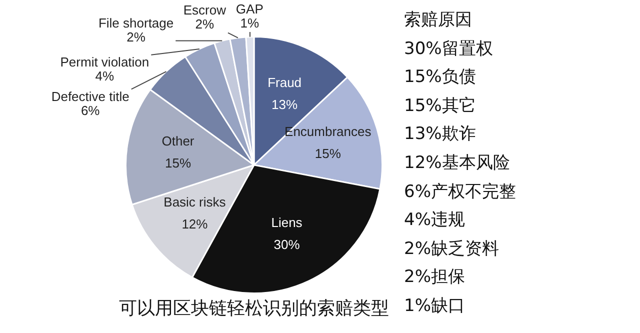 The width and height of the screenshot is (640, 333). Describe the element at coordinates (254, 308) in the screenshot. I see `text: 可以用区块链轻松识别的索赔类型` at that location.